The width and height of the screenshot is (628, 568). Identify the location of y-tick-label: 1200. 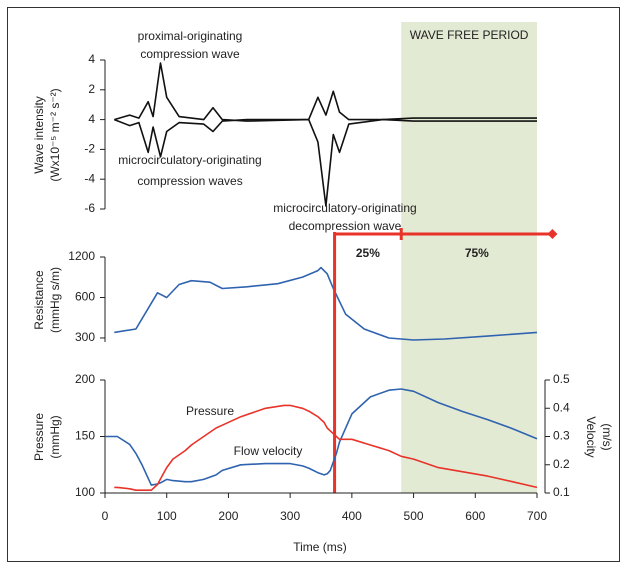
(81, 256).